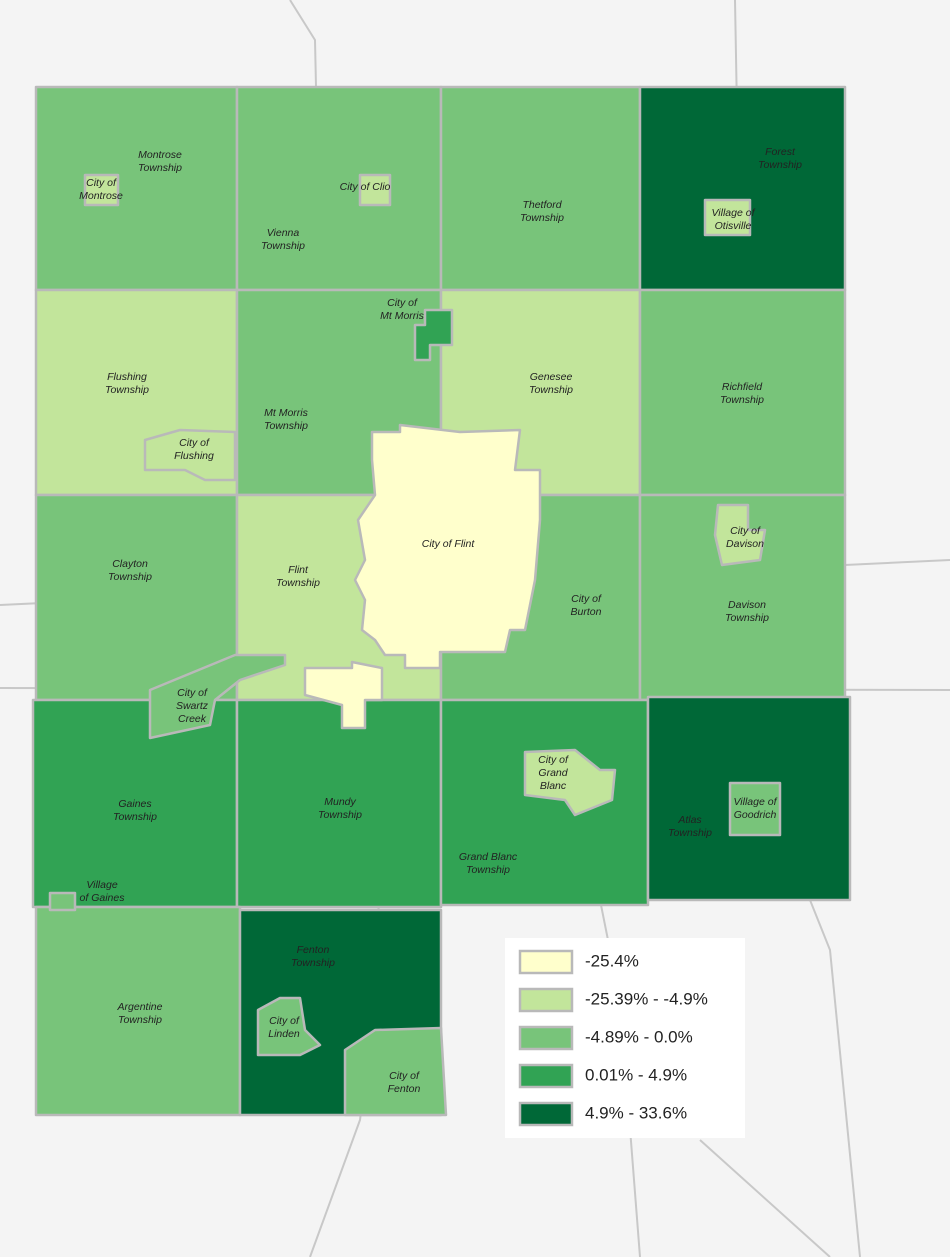 Image resolution: width=950 pixels, height=1257 pixels. Describe the element at coordinates (135, 804) in the screenshot. I see `region-label: Gaines` at that location.